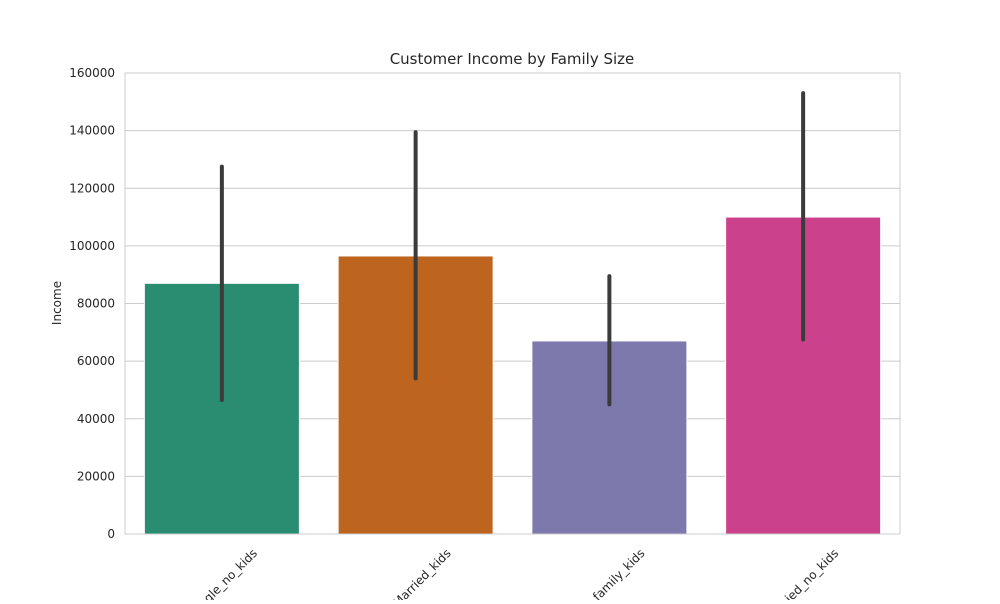  What do you see at coordinates (230, 573) in the screenshot?
I see `x-tick-label: gle_no_kids` at bounding box center [230, 573].